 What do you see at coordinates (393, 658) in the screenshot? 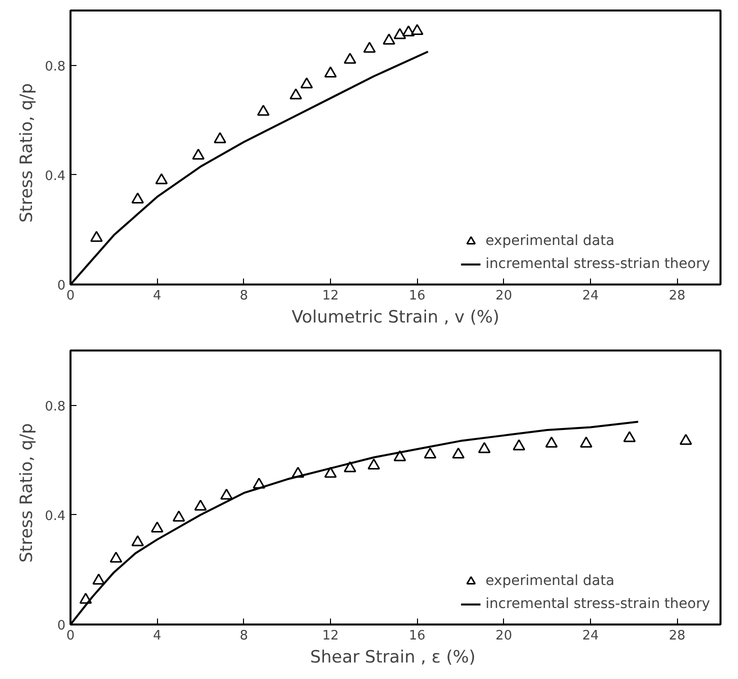
I see `x-axis-title: Shear Strain , ε (%)` at bounding box center [393, 658].